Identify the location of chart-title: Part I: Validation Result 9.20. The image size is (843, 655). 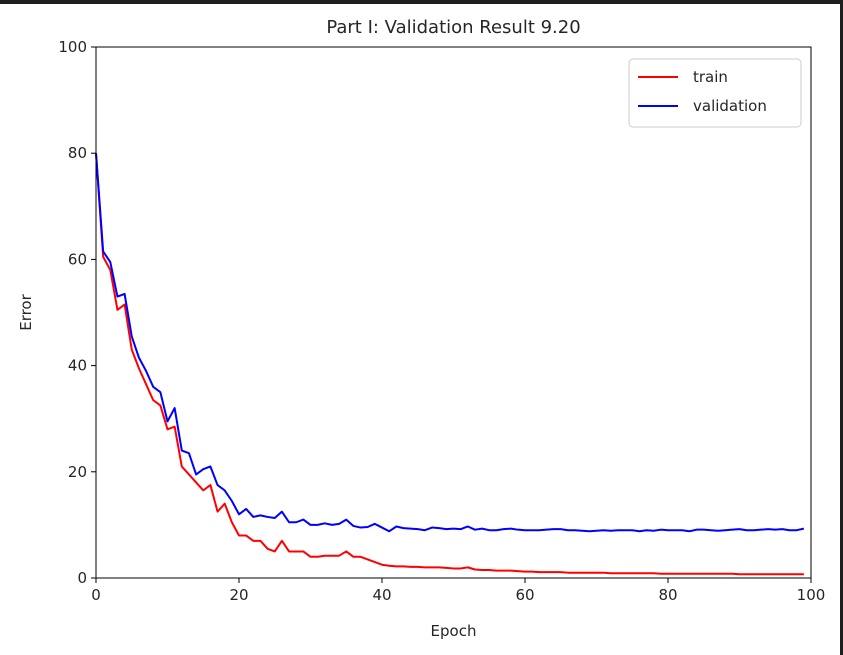
(453, 27).